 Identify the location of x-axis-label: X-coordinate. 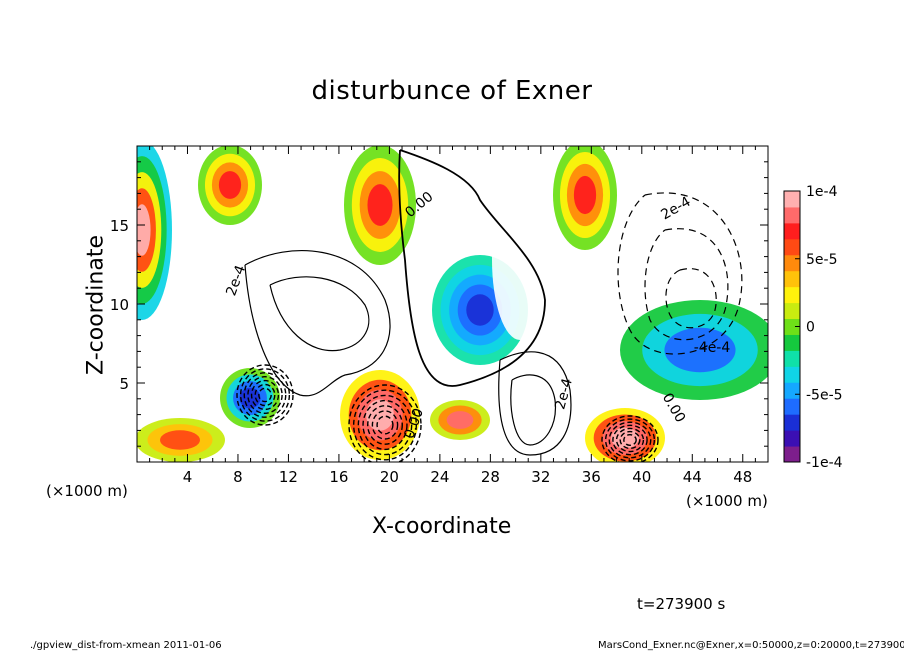
(442, 526).